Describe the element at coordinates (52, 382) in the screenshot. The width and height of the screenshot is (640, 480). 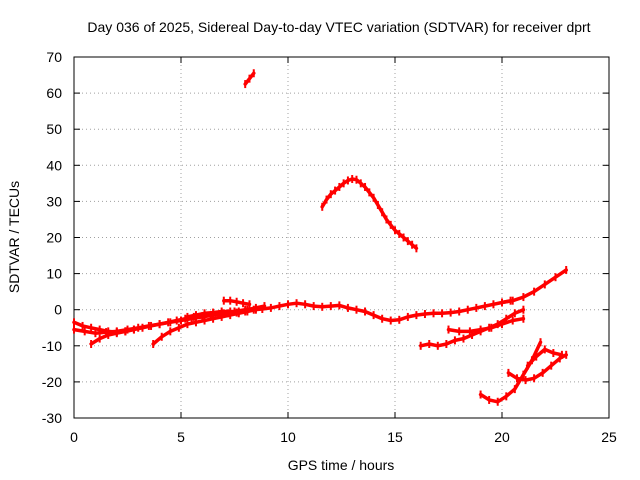
I see `y-tick-label: -20` at that location.